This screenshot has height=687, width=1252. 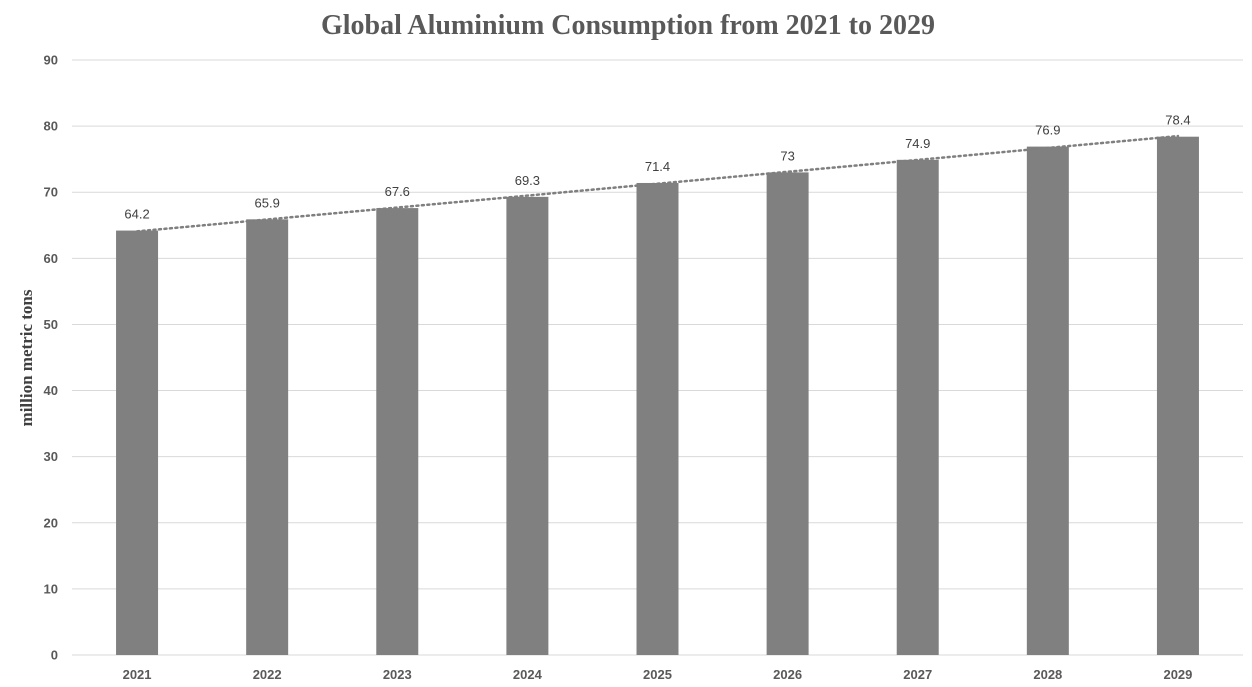 I want to click on bar-2023, so click(x=397, y=432).